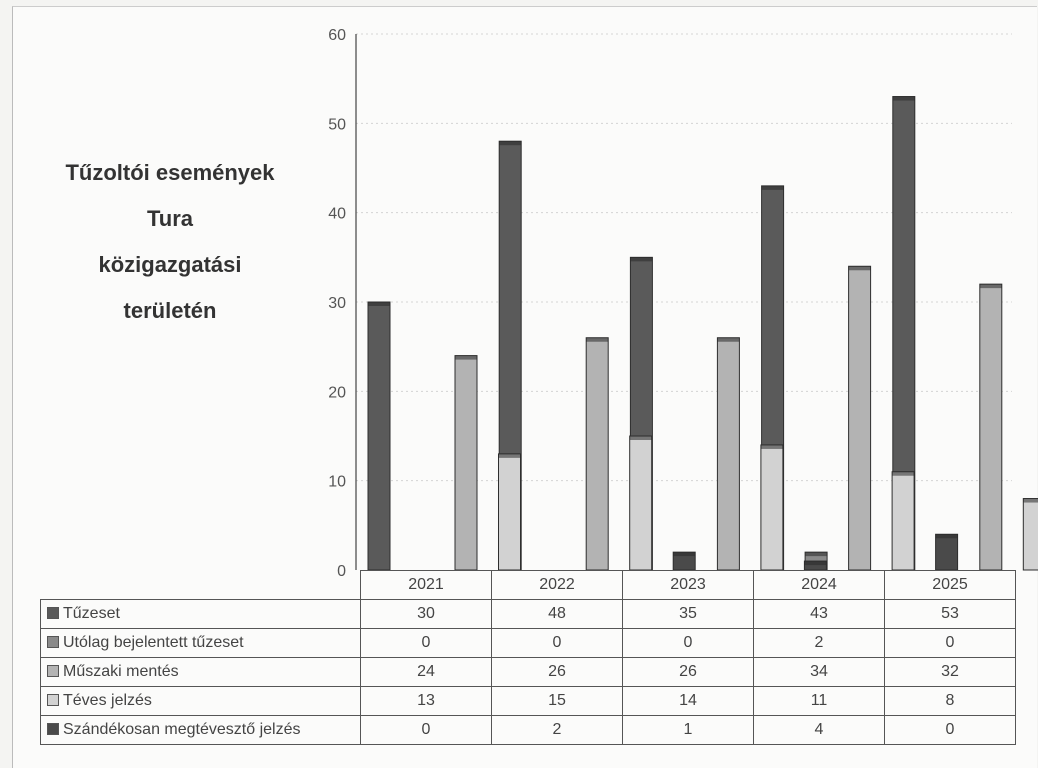  Describe the element at coordinates (200, 672) in the screenshot. I see `legend-entry: Műszaki mentés` at that location.